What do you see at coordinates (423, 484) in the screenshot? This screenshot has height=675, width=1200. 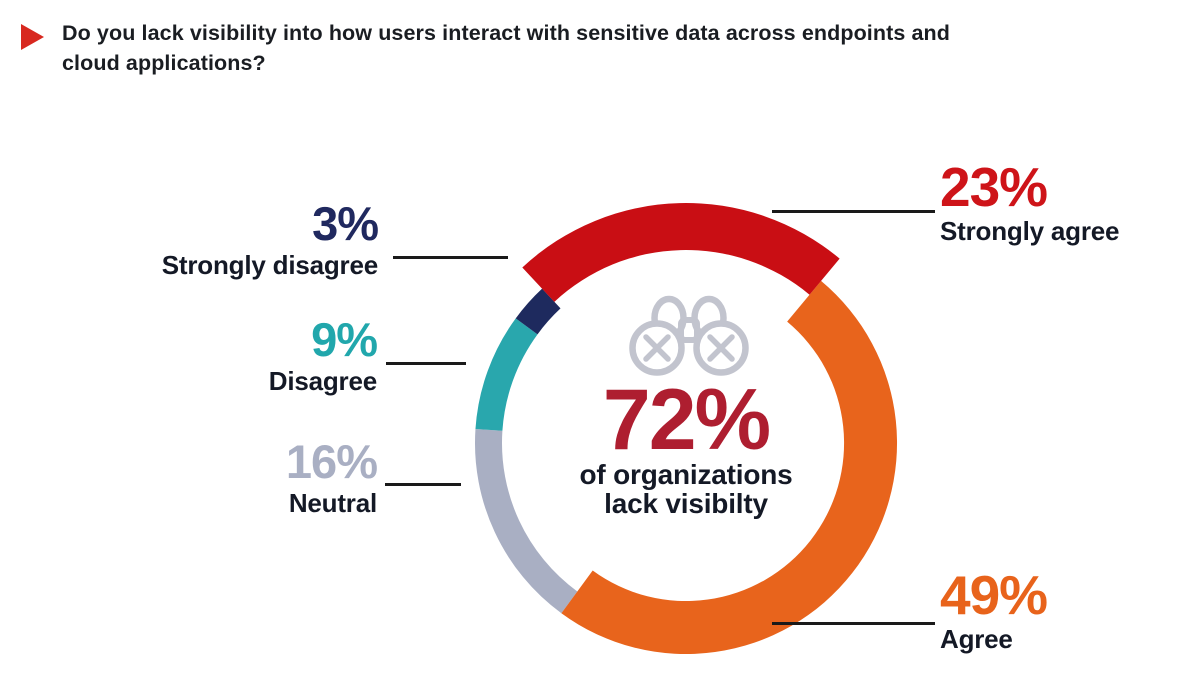 I see `leader-line-neutral` at bounding box center [423, 484].